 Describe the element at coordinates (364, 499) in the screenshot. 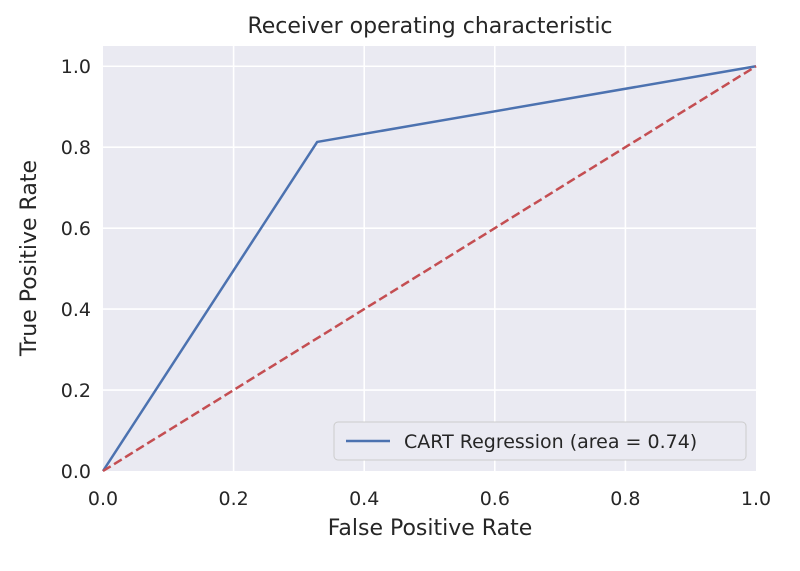

I see `x-tick-label-2: 0.4` at that location.